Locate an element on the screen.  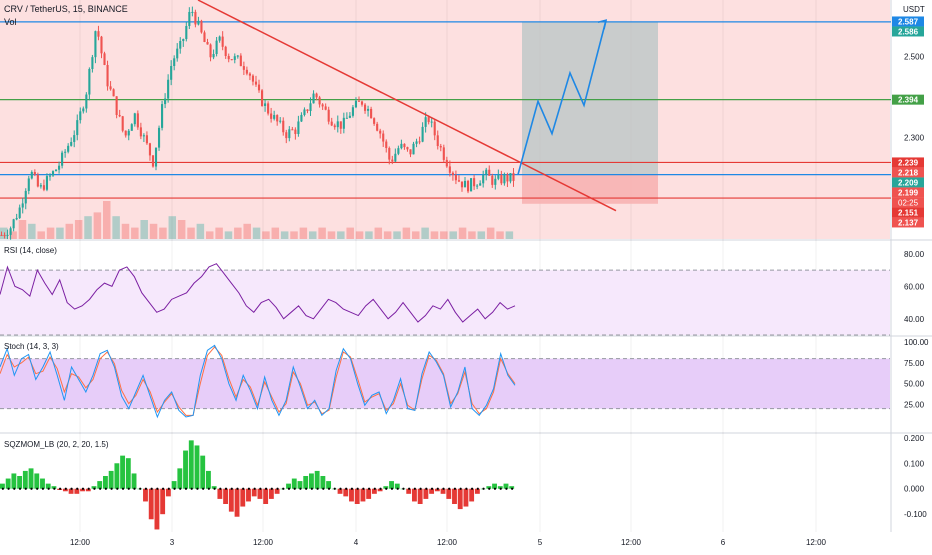
price-badge-label: 2.199 is located at coordinates (908, 192).